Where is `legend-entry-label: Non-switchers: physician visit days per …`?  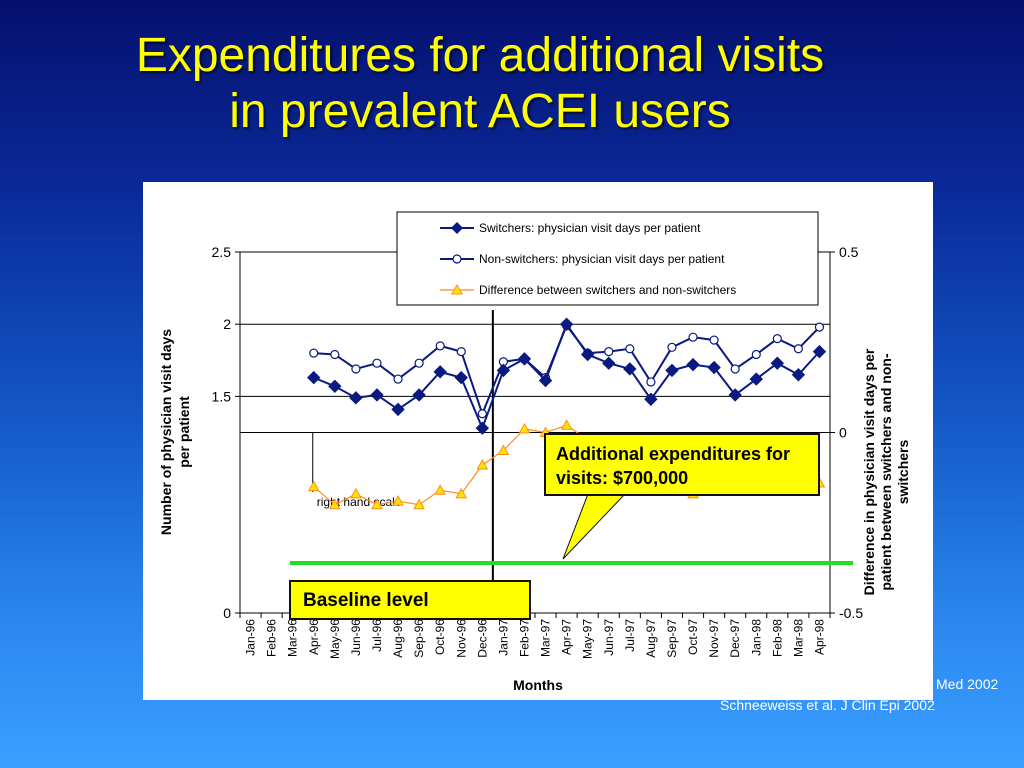
legend-entry-label: Non-switchers: physician visit days per … is located at coordinates (602, 259).